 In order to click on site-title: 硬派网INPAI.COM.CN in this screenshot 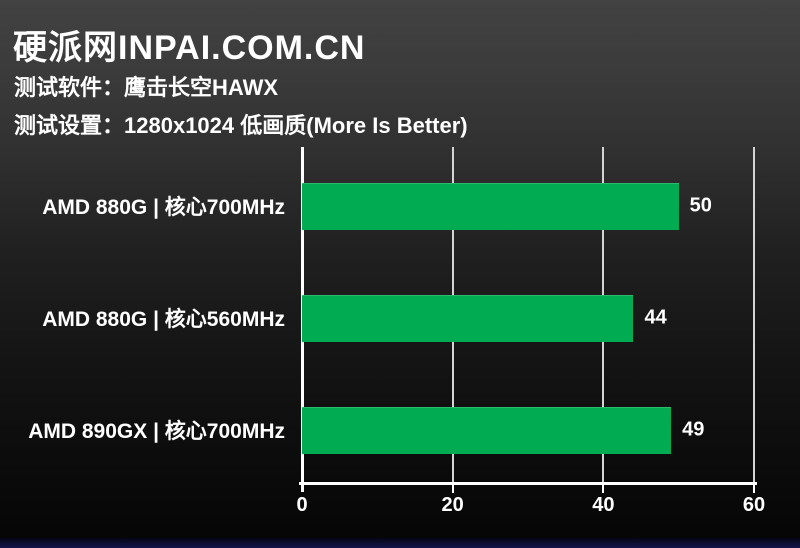, I will do `click(189, 48)`.